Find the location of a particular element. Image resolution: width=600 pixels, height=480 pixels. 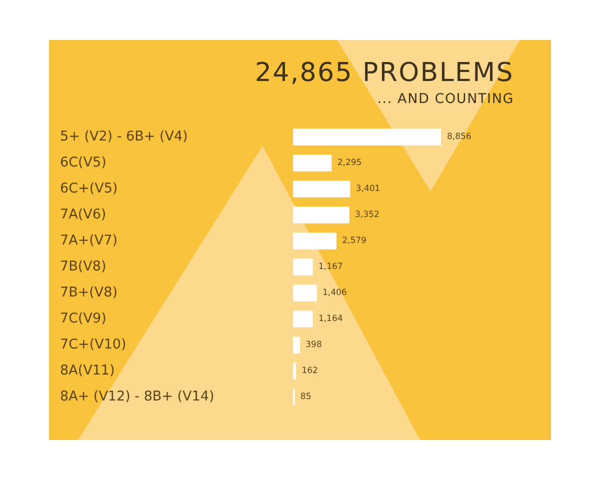

chart-subtitle: ... AND COUNTING is located at coordinates (445, 99).